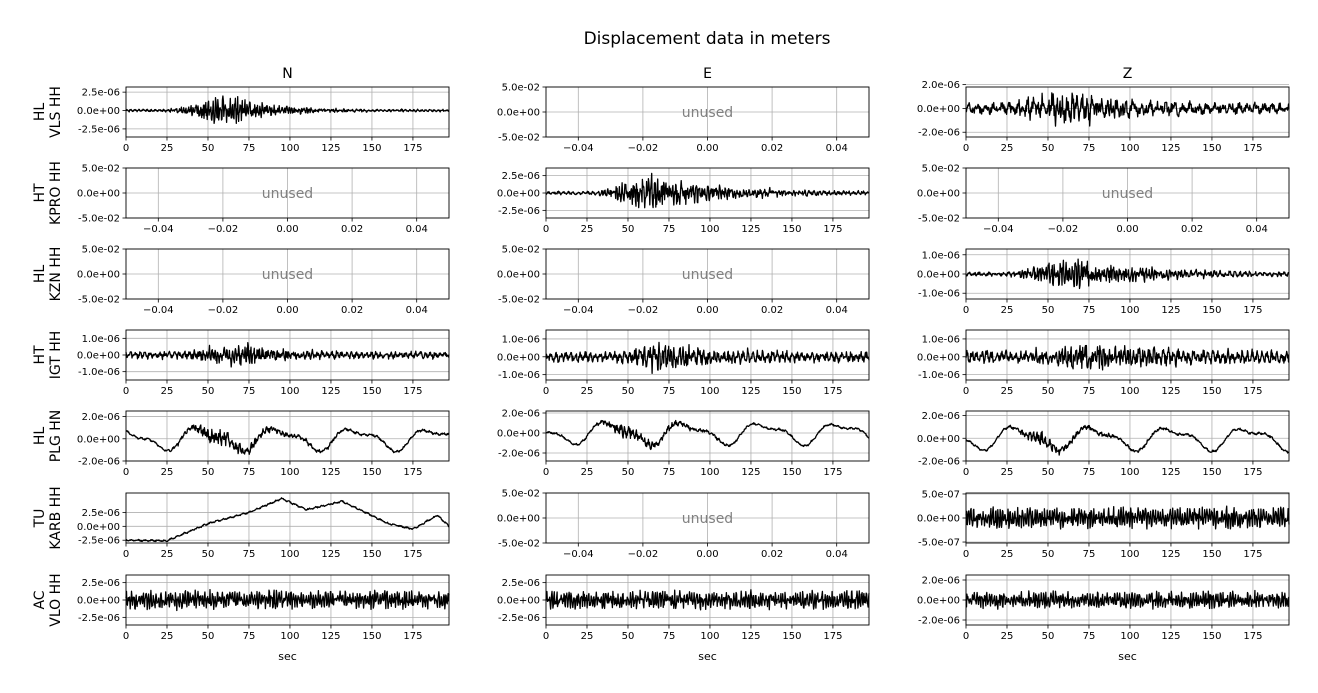 The width and height of the screenshot is (1318, 693). I want to click on figure-title: Displacement data in meters, so click(707, 39).